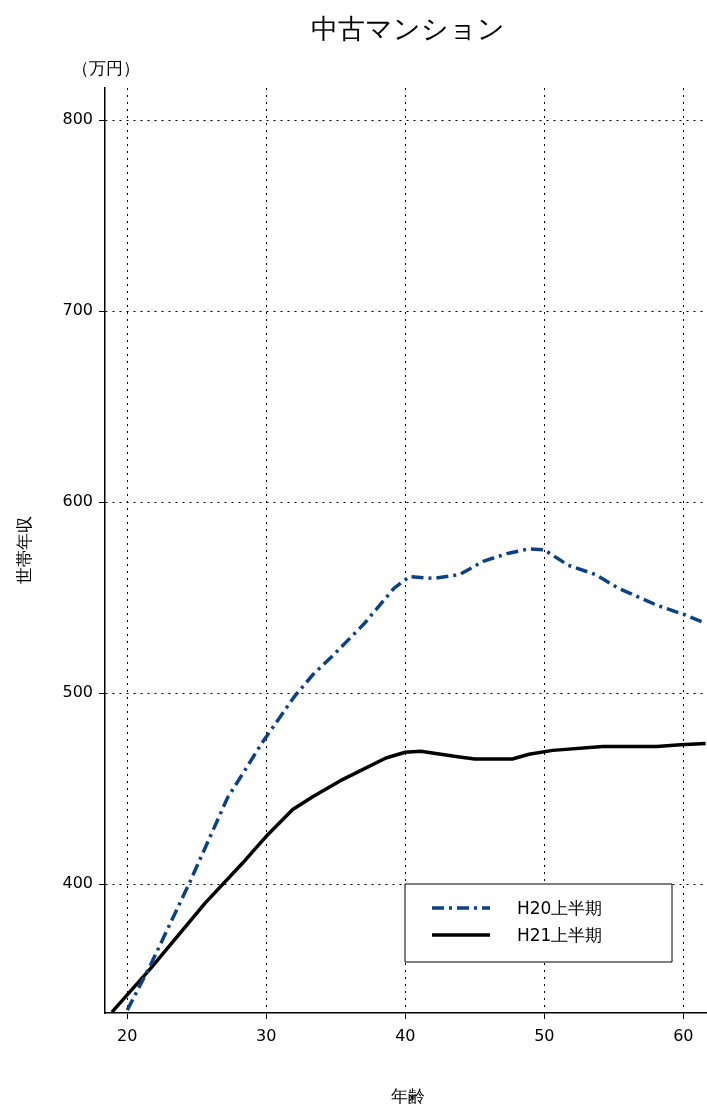 The width and height of the screenshot is (707, 1110). What do you see at coordinates (127, 1035) in the screenshot?
I see `x-tick-label: 20` at bounding box center [127, 1035].